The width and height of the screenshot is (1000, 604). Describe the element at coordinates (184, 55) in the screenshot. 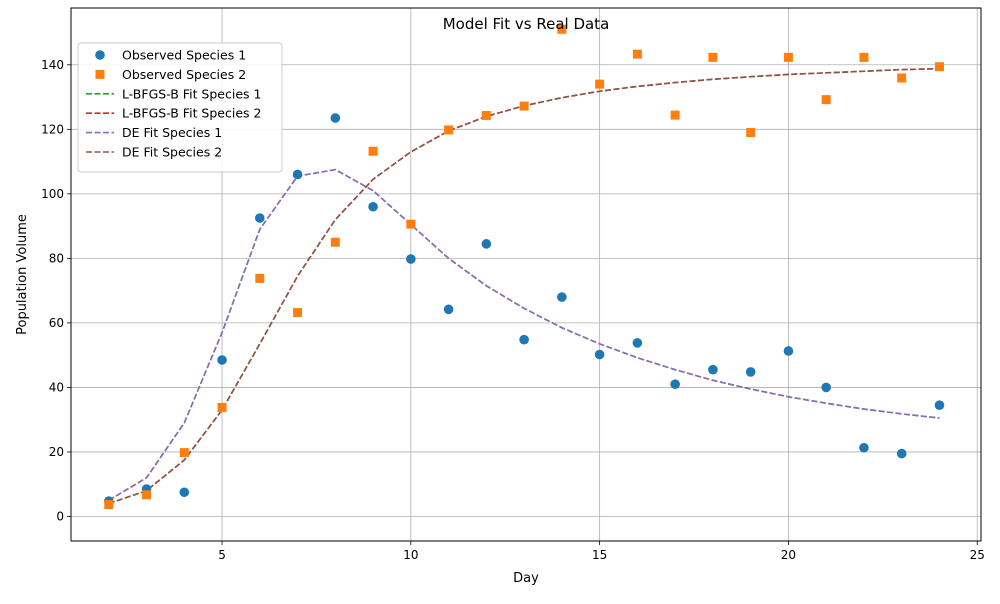

I see `legend-label: Observed Species 1` at that location.